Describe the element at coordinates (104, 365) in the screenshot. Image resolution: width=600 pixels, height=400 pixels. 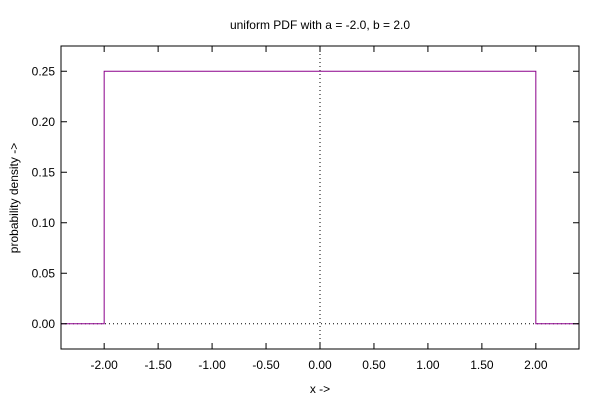
I see `x-tick-label: -2.00` at that location.